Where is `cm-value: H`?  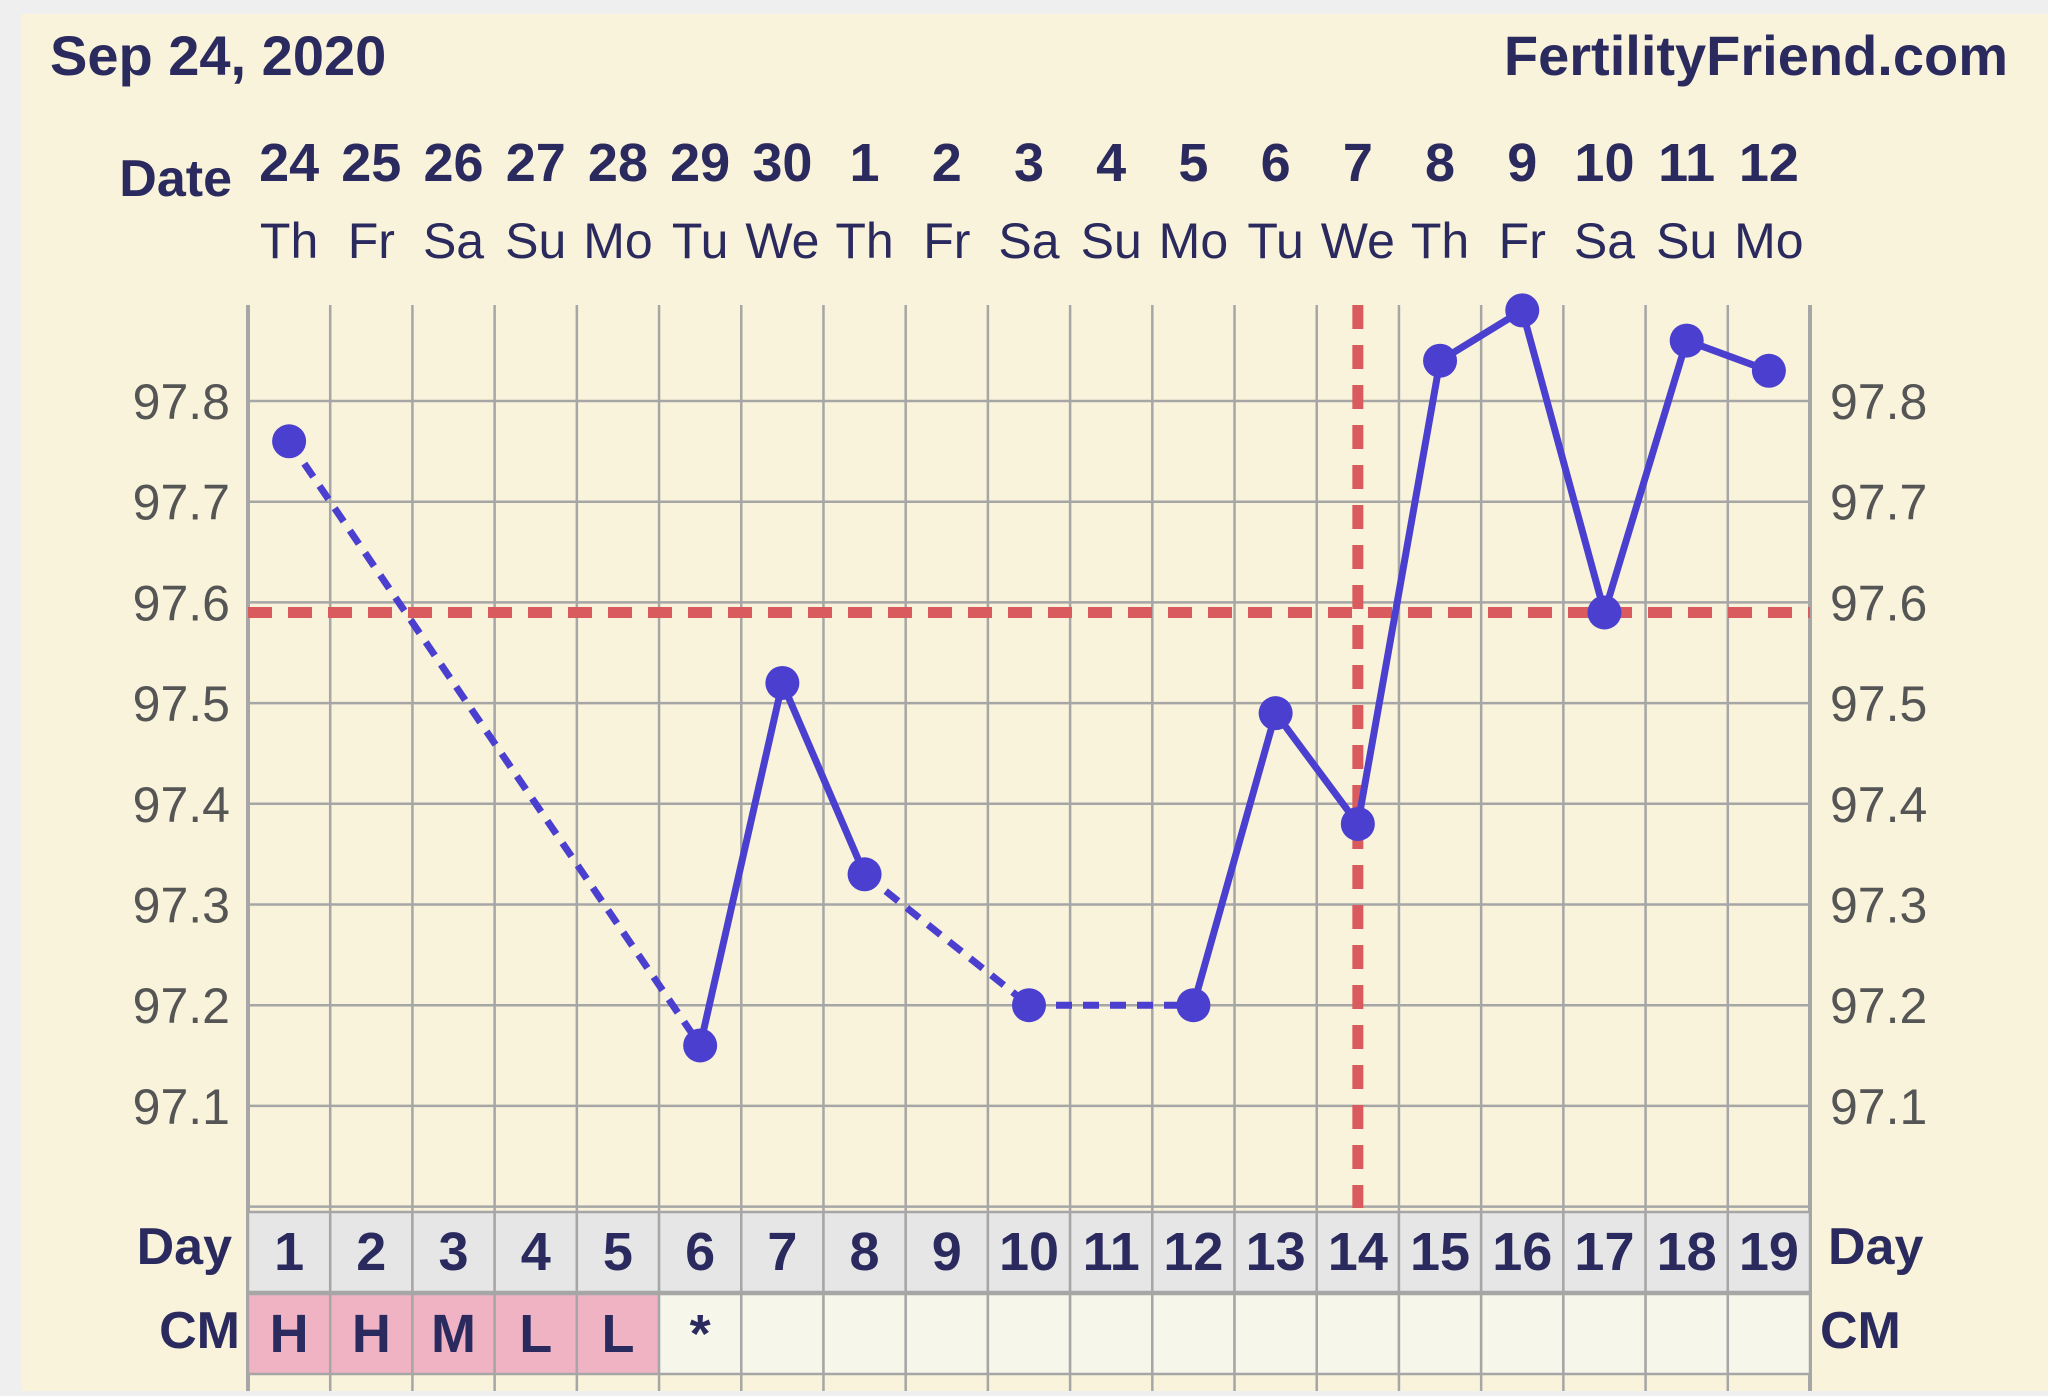
cm-value: H is located at coordinates (371, 1334).